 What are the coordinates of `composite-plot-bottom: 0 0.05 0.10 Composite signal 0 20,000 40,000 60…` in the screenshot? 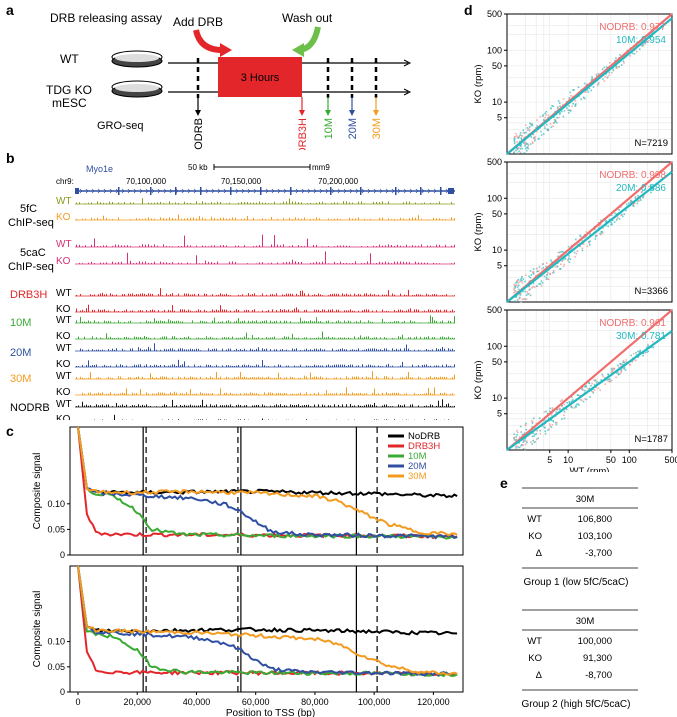 It's located at (248, 641).